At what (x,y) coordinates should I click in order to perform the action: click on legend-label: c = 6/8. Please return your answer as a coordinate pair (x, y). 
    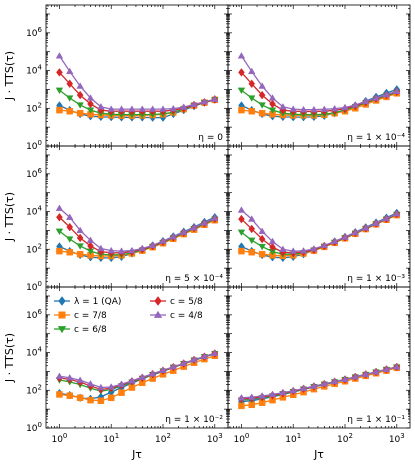
    Looking at the image, I should click on (90, 330).